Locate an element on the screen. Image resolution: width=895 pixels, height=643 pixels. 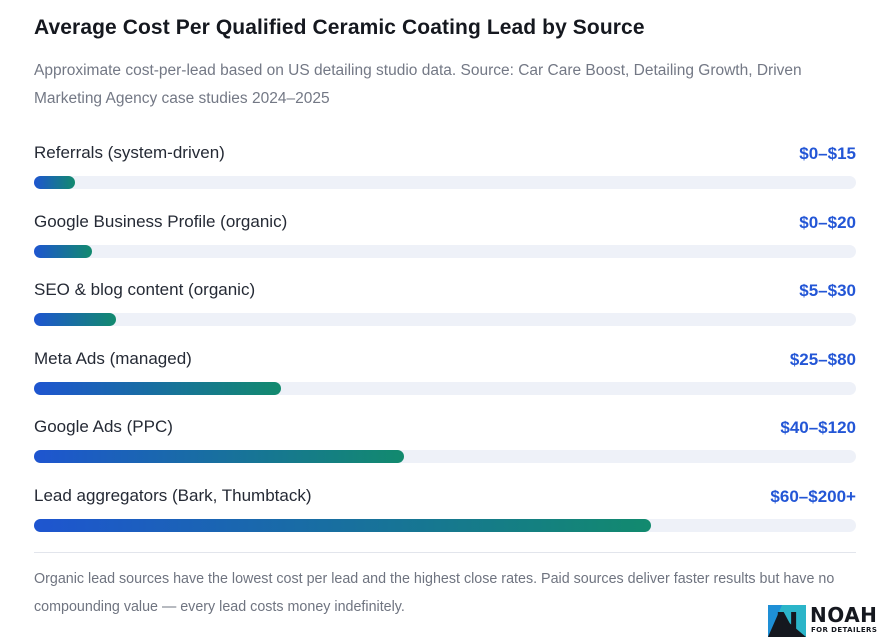
category-label: Google Ads (PPC) is located at coordinates (103, 426).